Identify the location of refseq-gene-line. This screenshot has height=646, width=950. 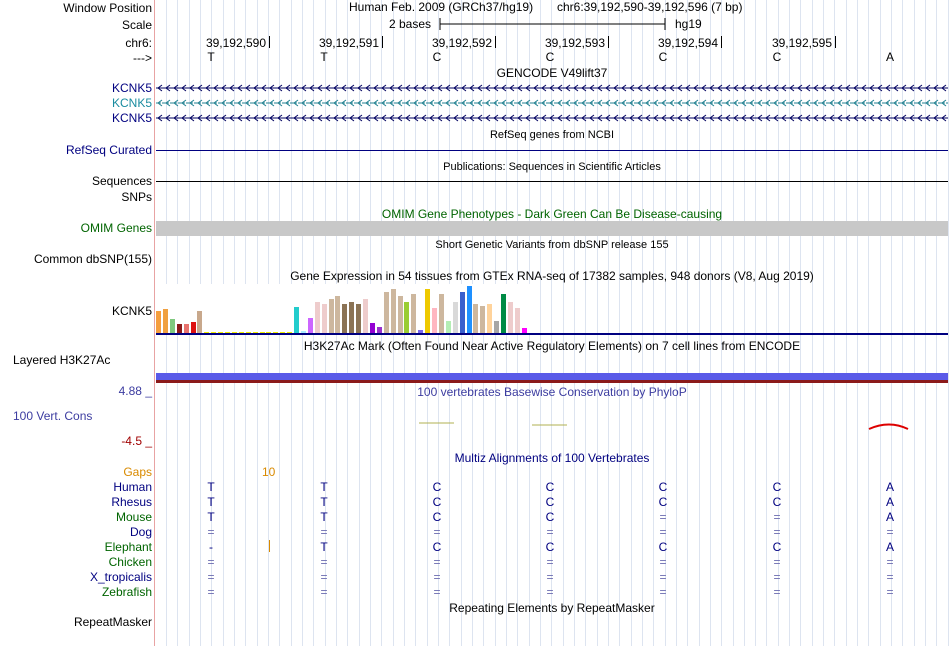
(552, 150).